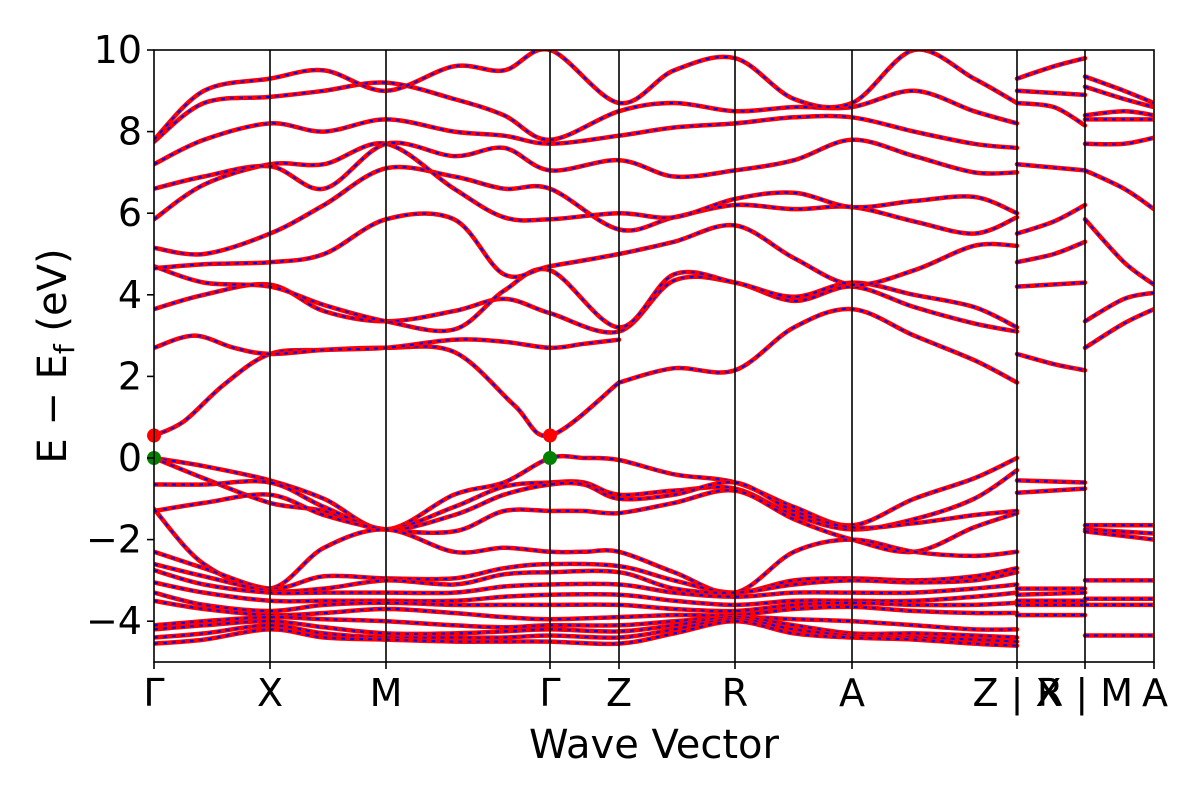 This screenshot has width=1200, height=800. What do you see at coordinates (1051, 92) in the screenshot?
I see `band-40-dashed` at bounding box center [1051, 92].